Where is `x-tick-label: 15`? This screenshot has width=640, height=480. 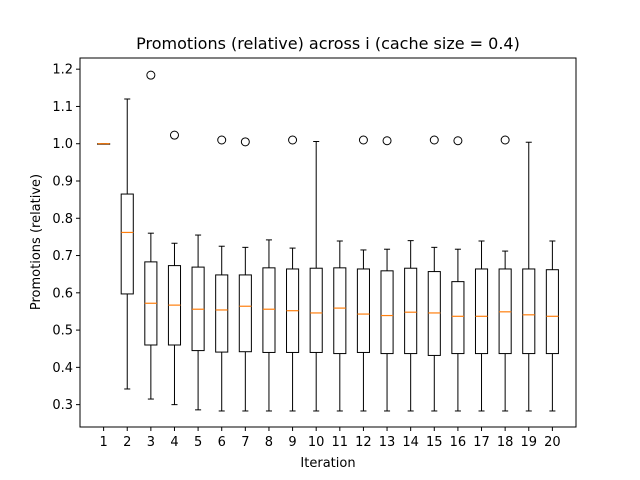
x-tick-label: 15 is located at coordinates (434, 442).